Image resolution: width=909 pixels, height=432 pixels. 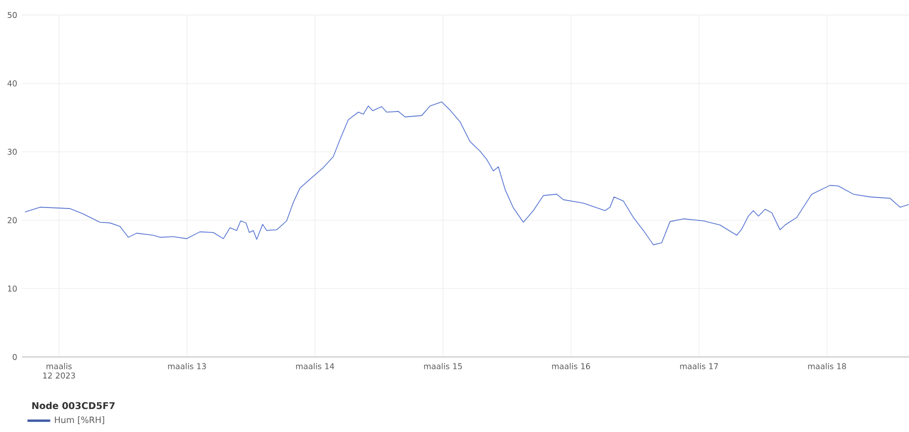 I want to click on y-tick-label: 40, so click(x=12, y=83).